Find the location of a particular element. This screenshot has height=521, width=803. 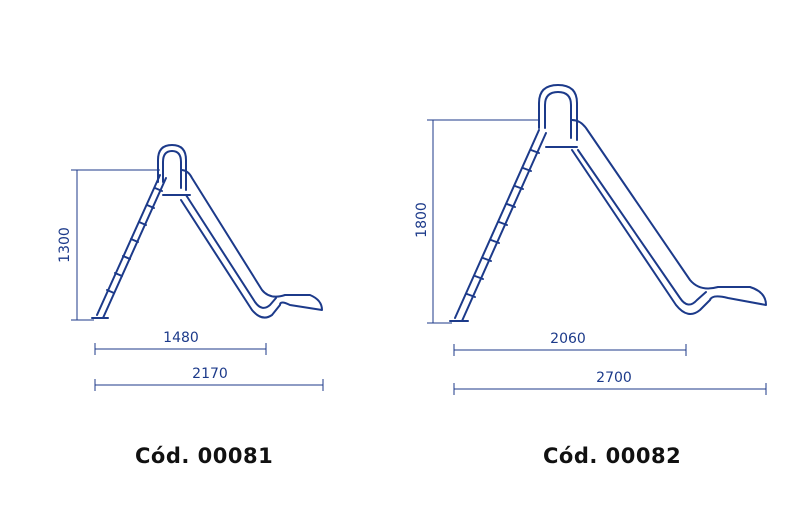

total-length-label-large: 2700 is located at coordinates (614, 378).